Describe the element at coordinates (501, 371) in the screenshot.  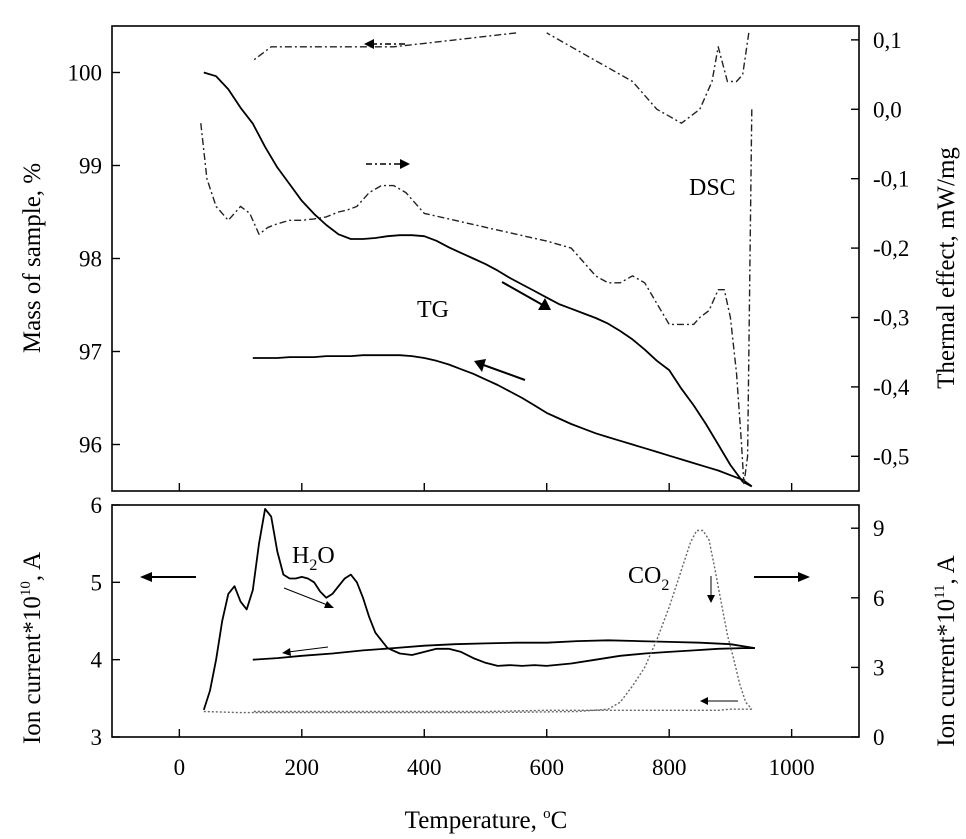
I see `tg-cooling-arrow` at that location.